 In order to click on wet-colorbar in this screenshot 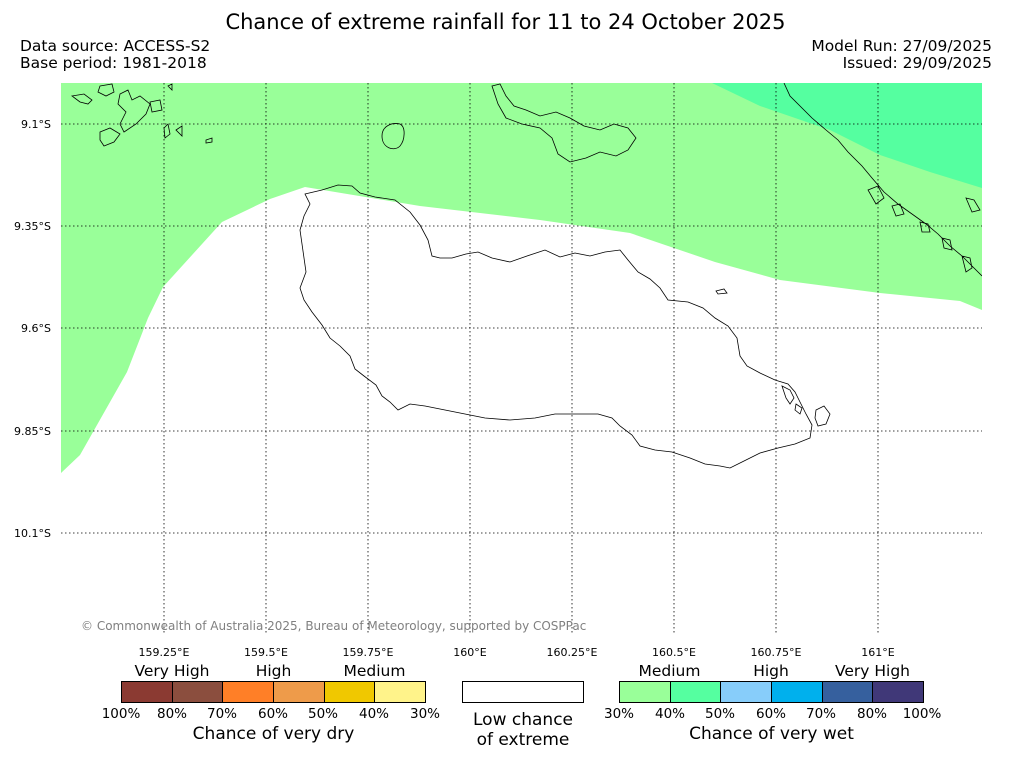, I will do `click(771, 692)`.